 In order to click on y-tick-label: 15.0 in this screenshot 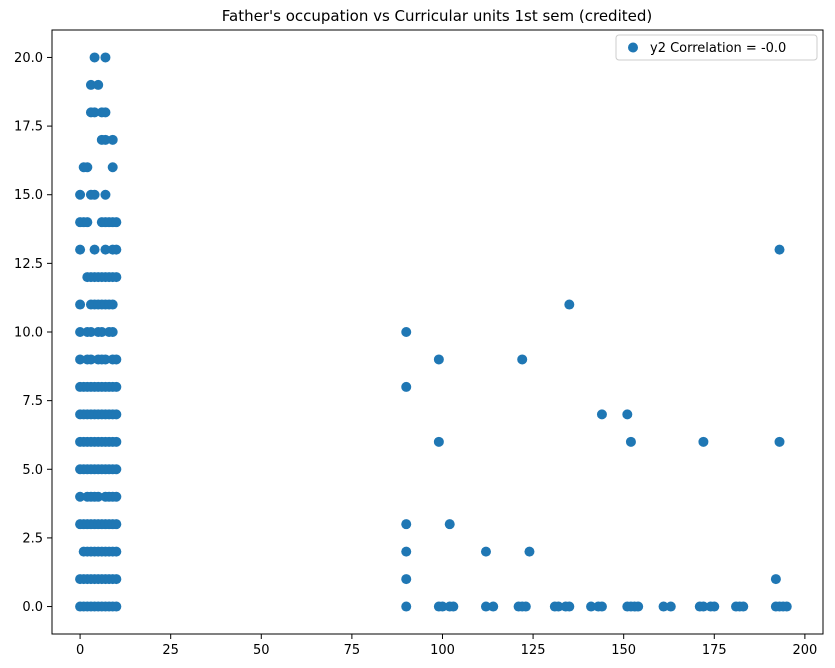, I will do `click(28, 195)`.